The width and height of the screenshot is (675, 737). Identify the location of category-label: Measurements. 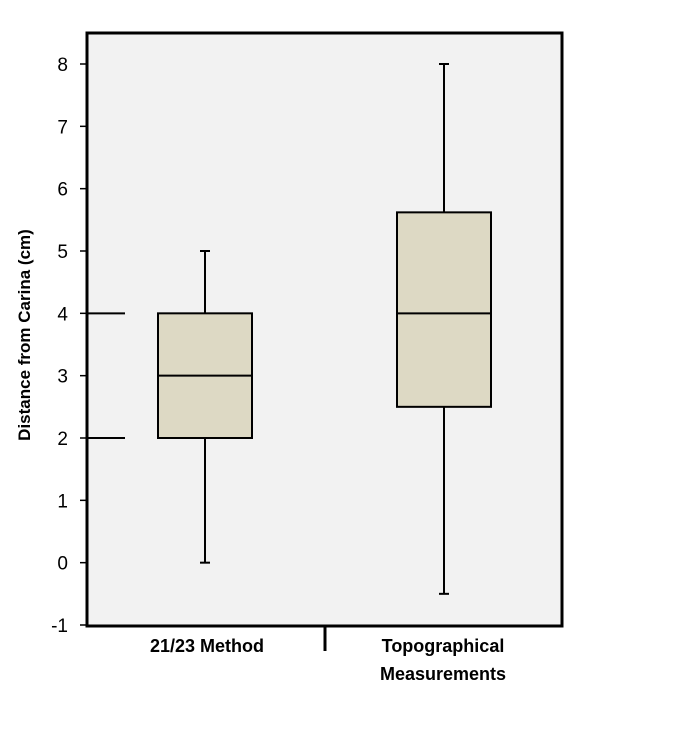
(443, 674).